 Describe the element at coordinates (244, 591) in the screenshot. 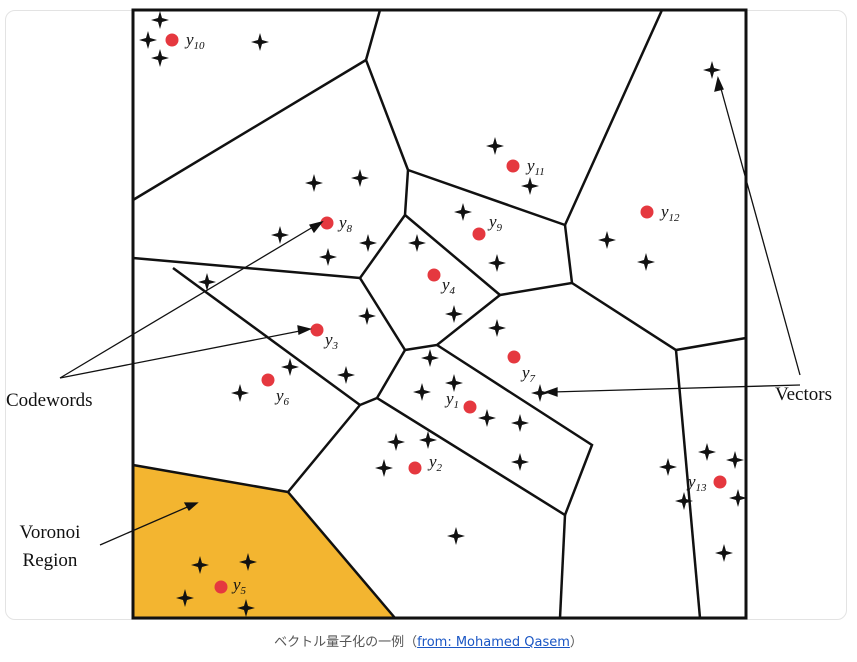

I see `codeword-index: 5` at that location.